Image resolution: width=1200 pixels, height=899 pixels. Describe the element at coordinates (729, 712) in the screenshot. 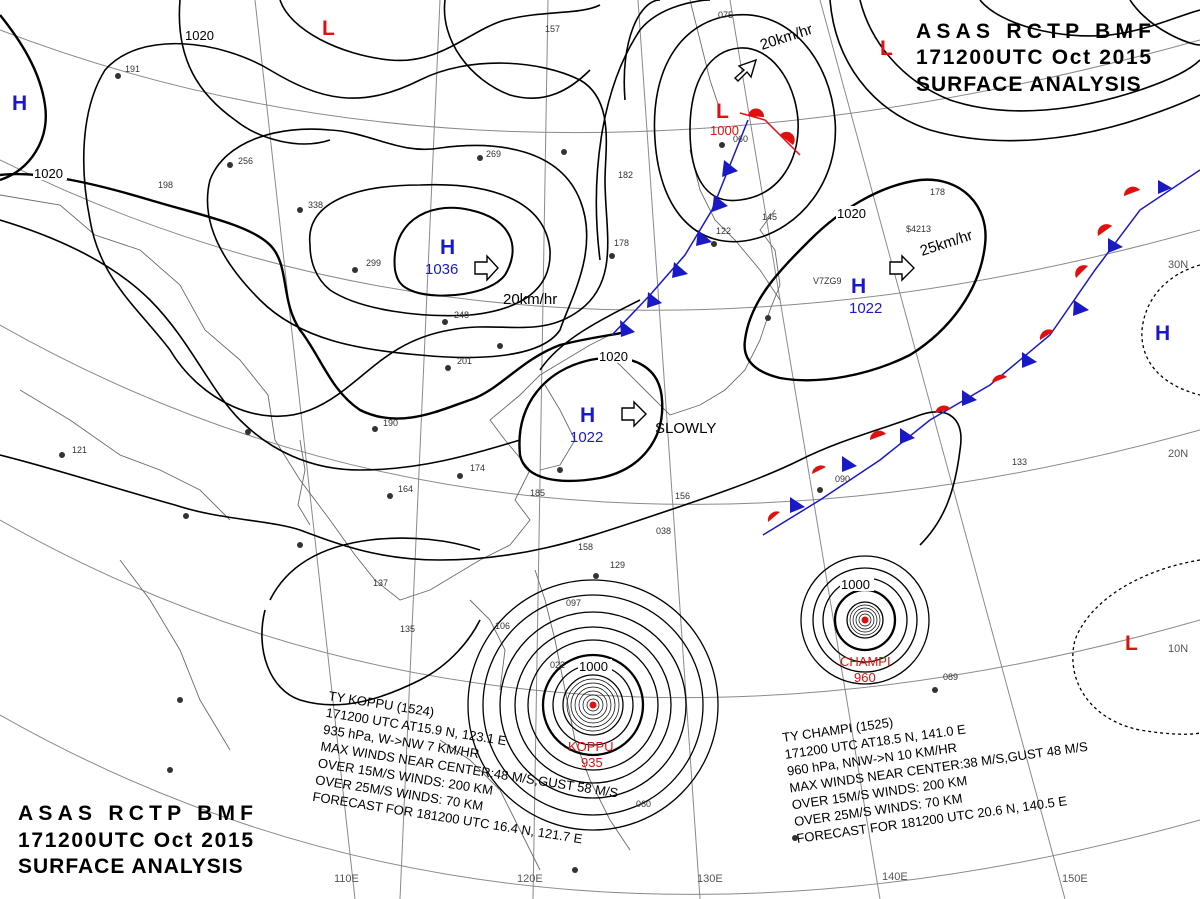

I see `typhoon-labels: KOPPU 935 CHAMPI 960` at that location.